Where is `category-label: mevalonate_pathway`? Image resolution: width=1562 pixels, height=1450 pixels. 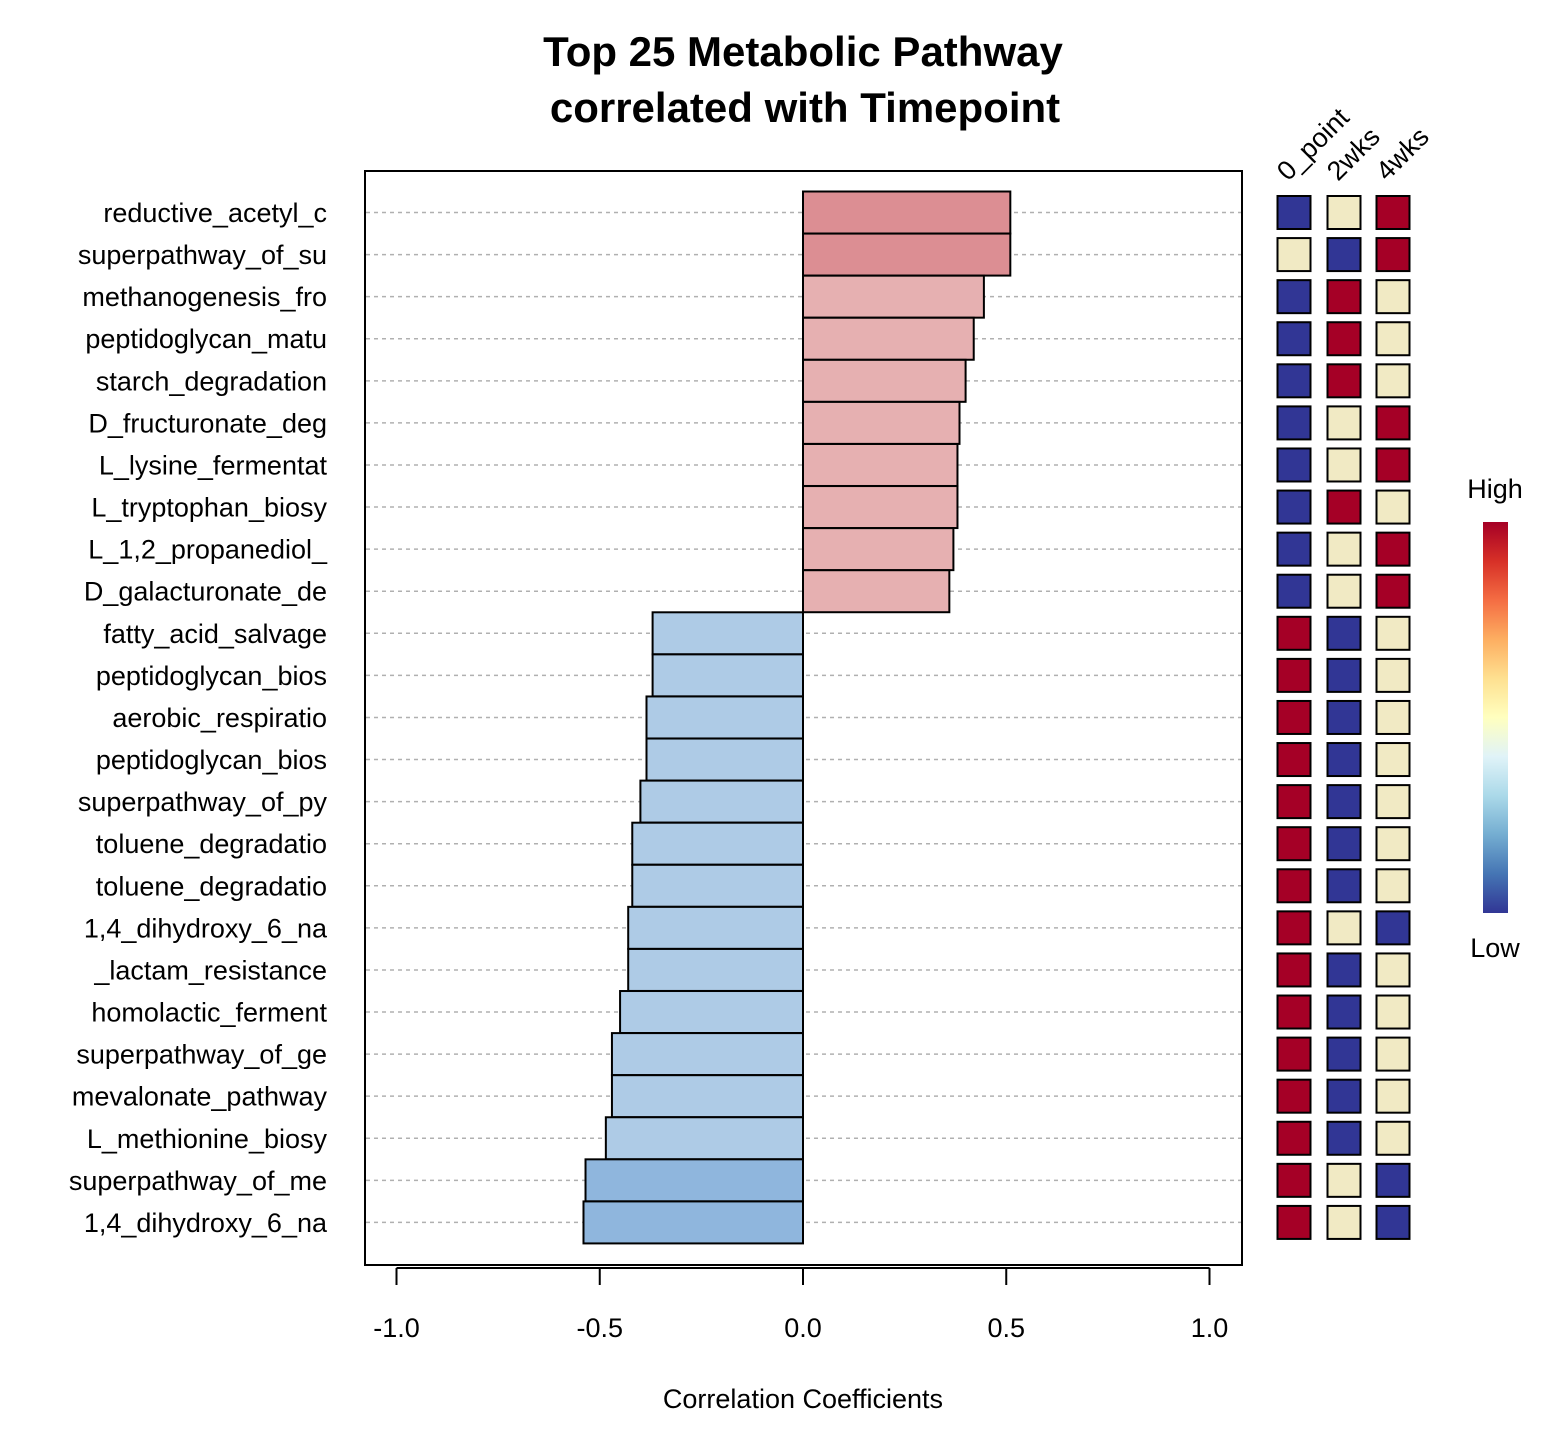
category-label: mevalonate_pathway is located at coordinates (200, 1097).